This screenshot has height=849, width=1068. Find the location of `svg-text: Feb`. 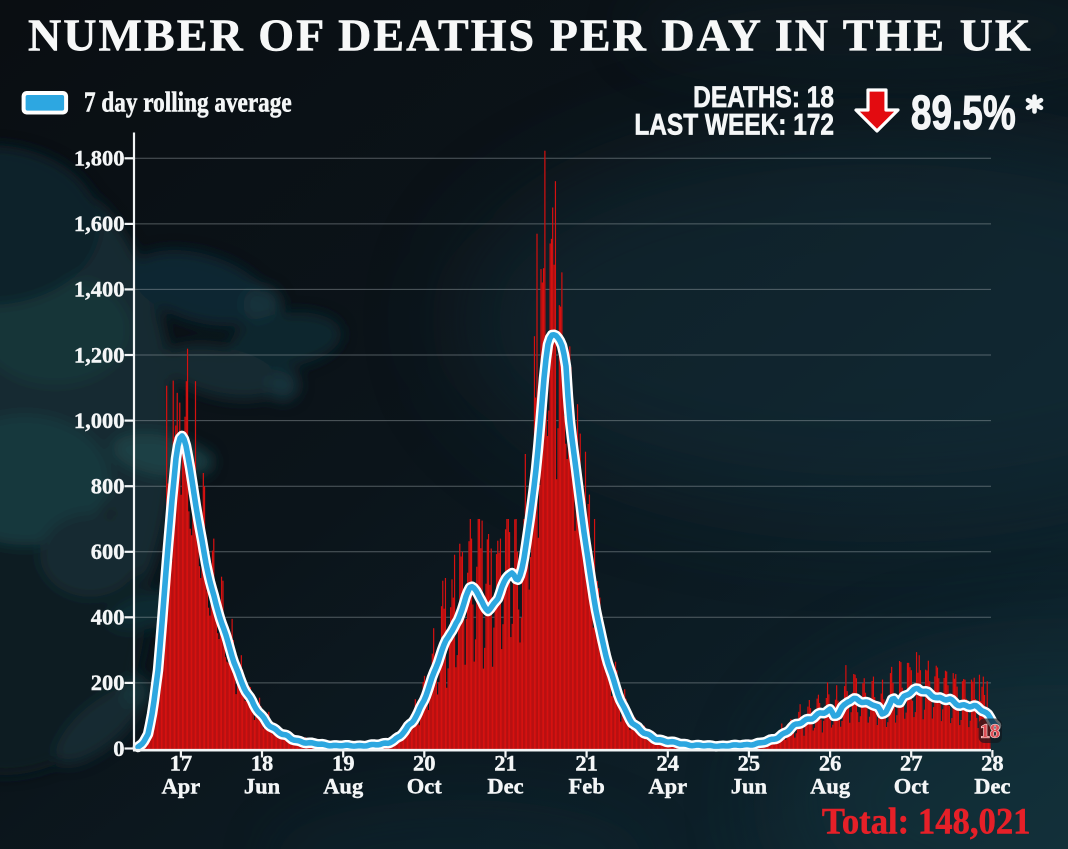

svg-text: Feb is located at coordinates (586, 786).